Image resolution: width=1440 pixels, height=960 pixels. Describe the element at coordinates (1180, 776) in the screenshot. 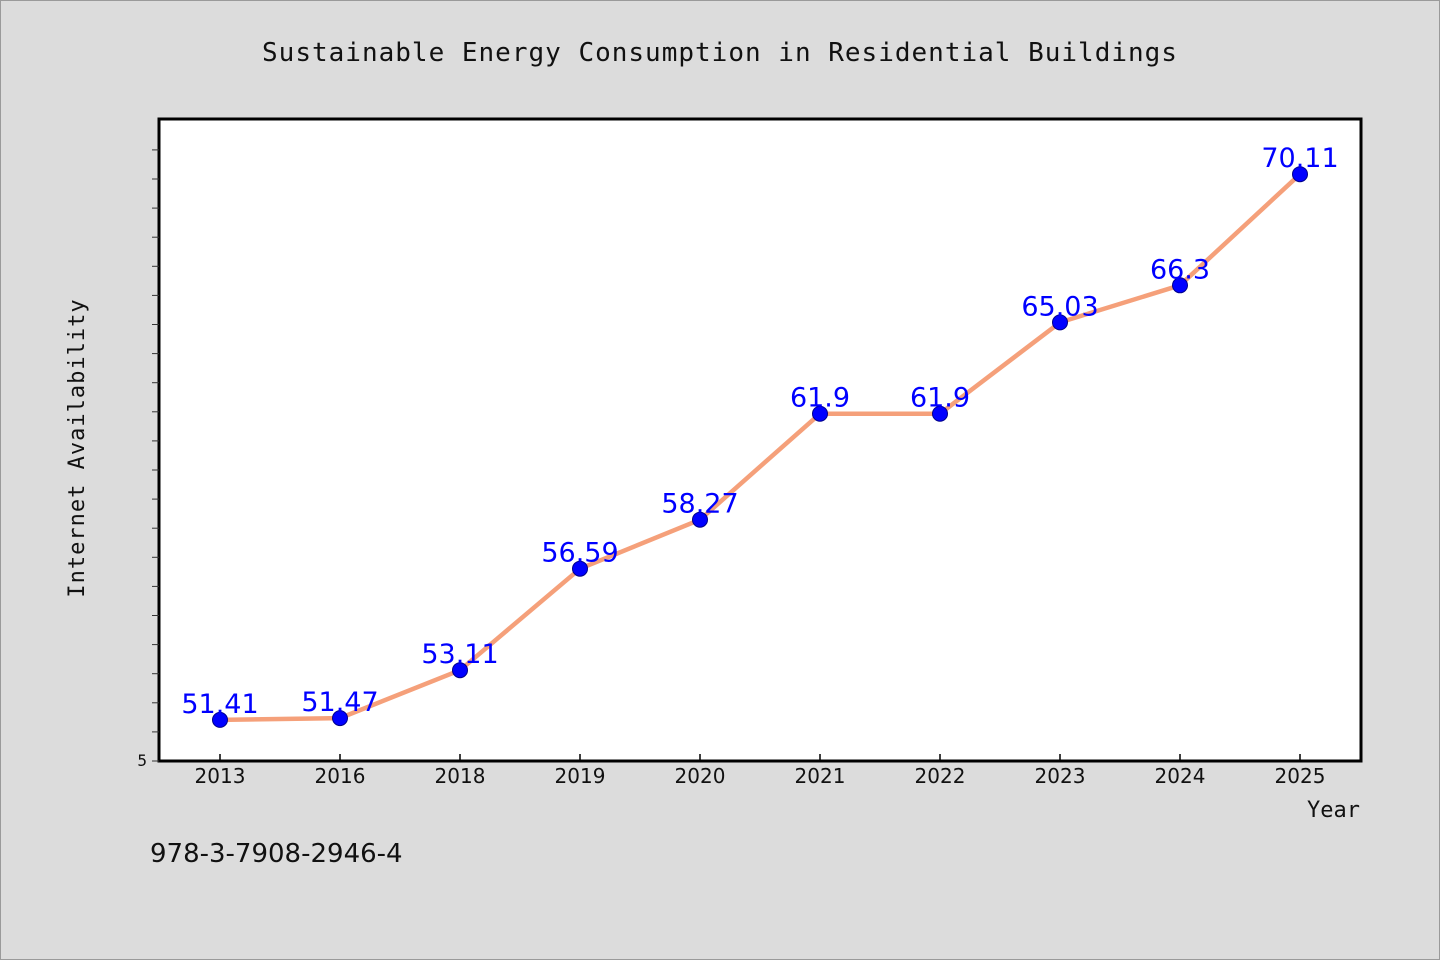

I see `x-tick-label: 2024` at that location.